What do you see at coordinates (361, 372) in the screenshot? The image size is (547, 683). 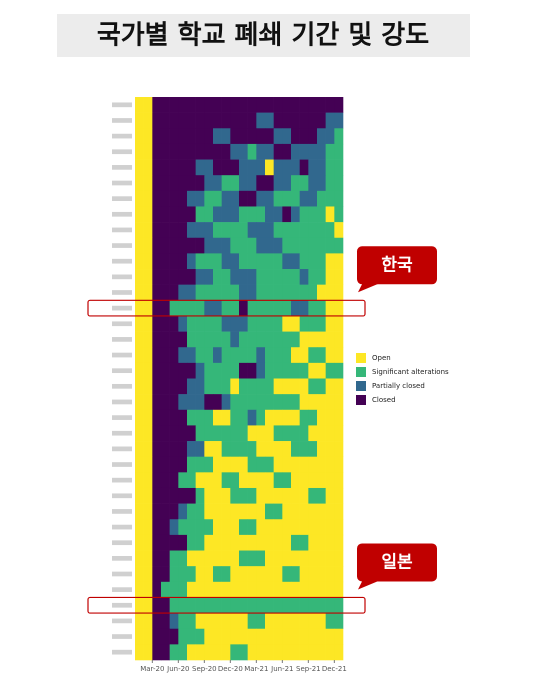 I see `legend-swatch` at bounding box center [361, 372].